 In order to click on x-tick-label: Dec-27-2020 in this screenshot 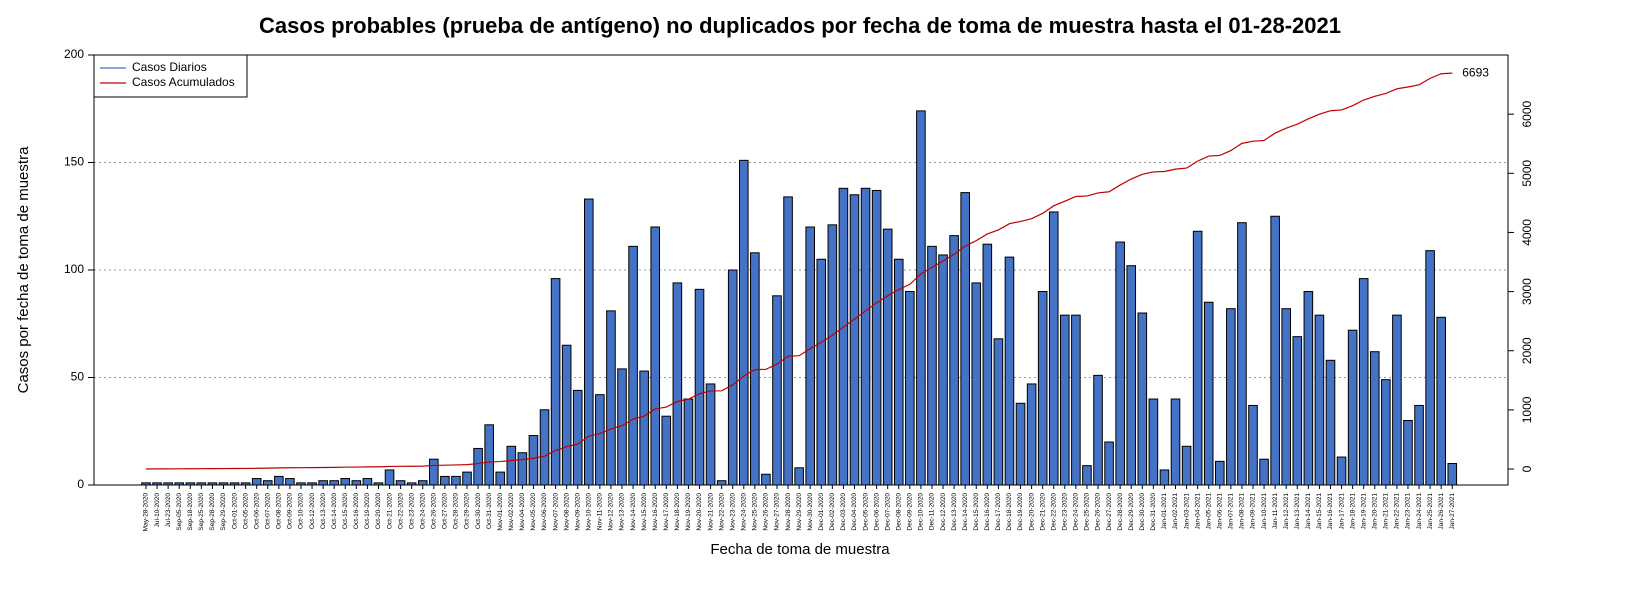, I will do `click(1109, 512)`.